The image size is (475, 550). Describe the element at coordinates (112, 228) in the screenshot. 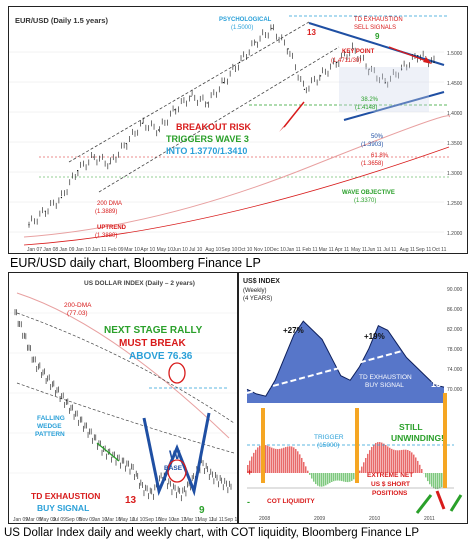

I see `uptrend-label: UPTREND` at that location.